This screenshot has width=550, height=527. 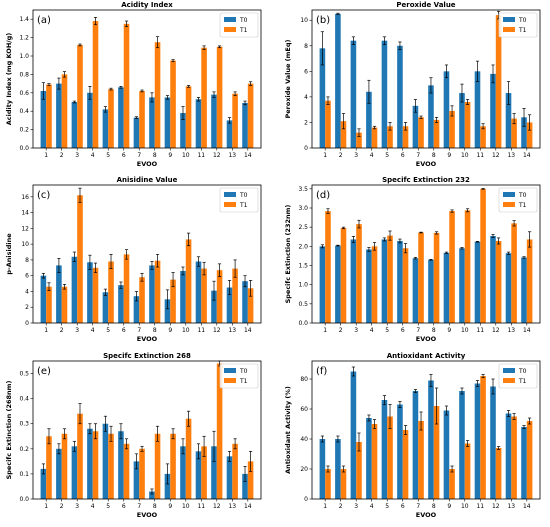 What do you see at coordinates (372, 506) in the screenshot?
I see `x-tick-label: 4` at bounding box center [372, 506].